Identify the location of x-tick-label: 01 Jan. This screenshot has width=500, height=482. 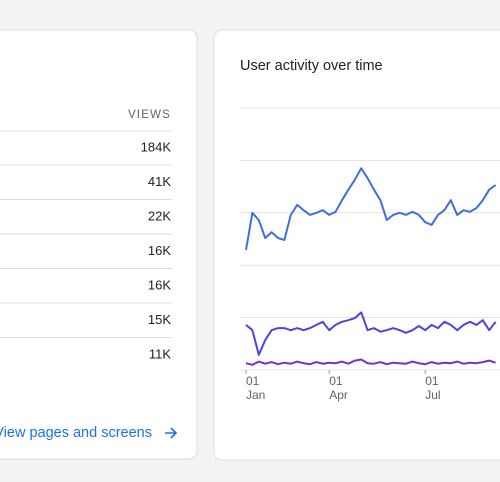
(255, 388).